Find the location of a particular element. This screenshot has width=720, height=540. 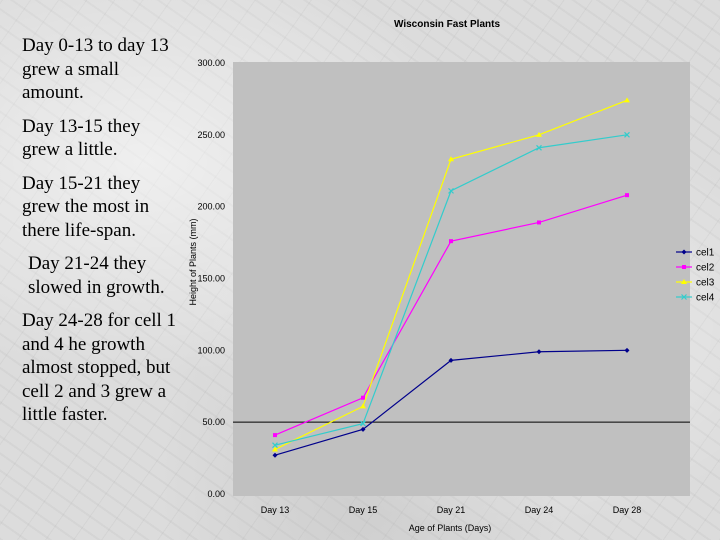

legend-label: cel2 is located at coordinates (705, 268).